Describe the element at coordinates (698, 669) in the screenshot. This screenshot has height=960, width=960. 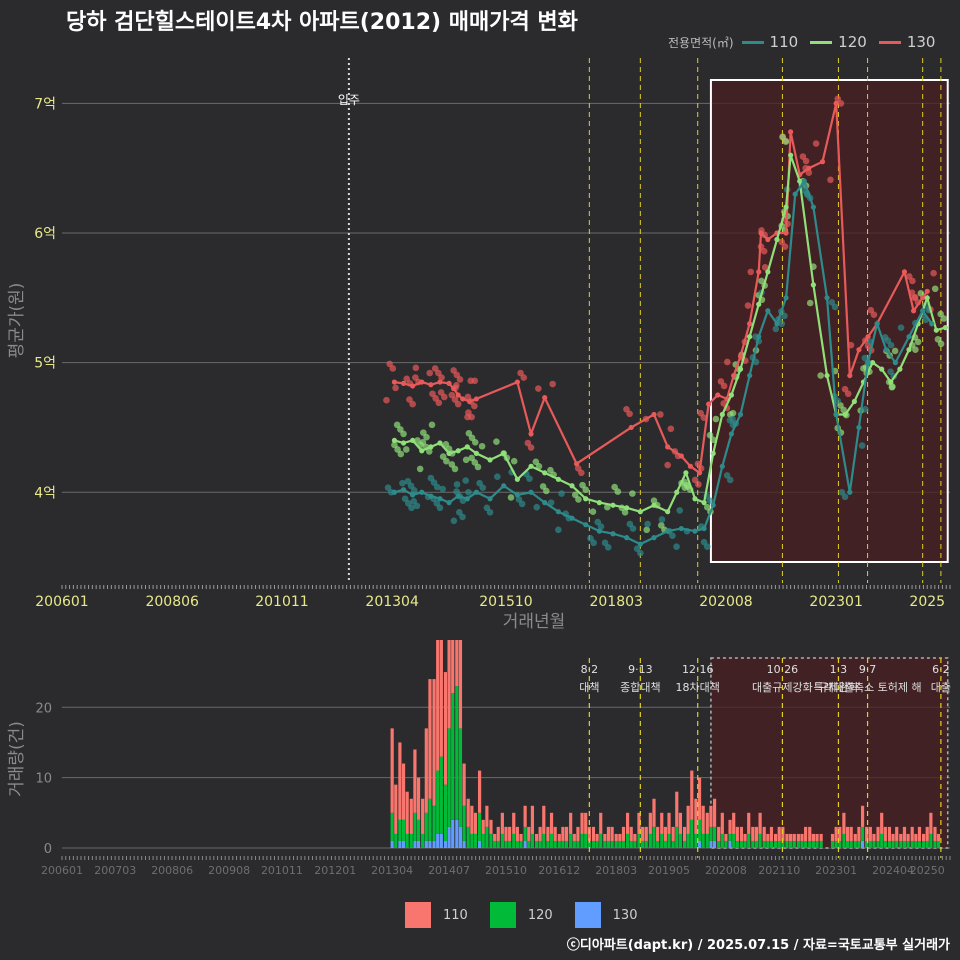
I see `policy-date-label: 12·16` at that location.